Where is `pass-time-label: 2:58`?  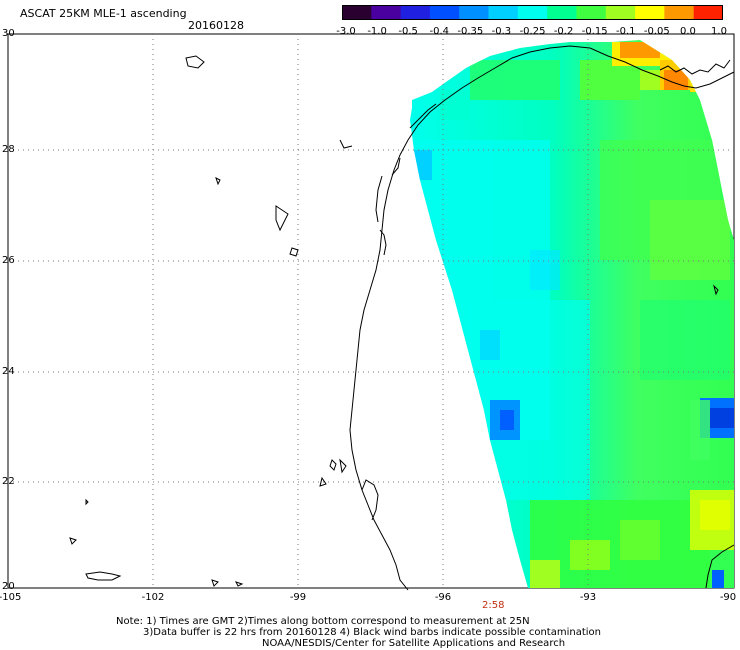
pass-time-label: 2:58 is located at coordinates (493, 605).